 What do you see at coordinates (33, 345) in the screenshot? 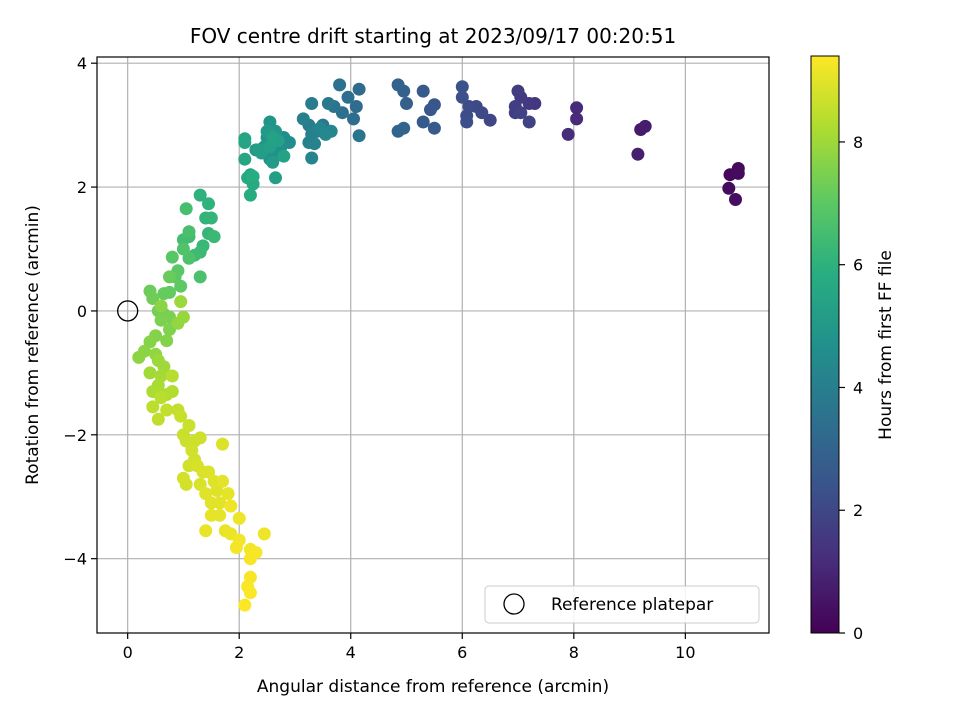
I see `y-axis-label: Rotation from reference (arcmin)` at bounding box center [33, 345].